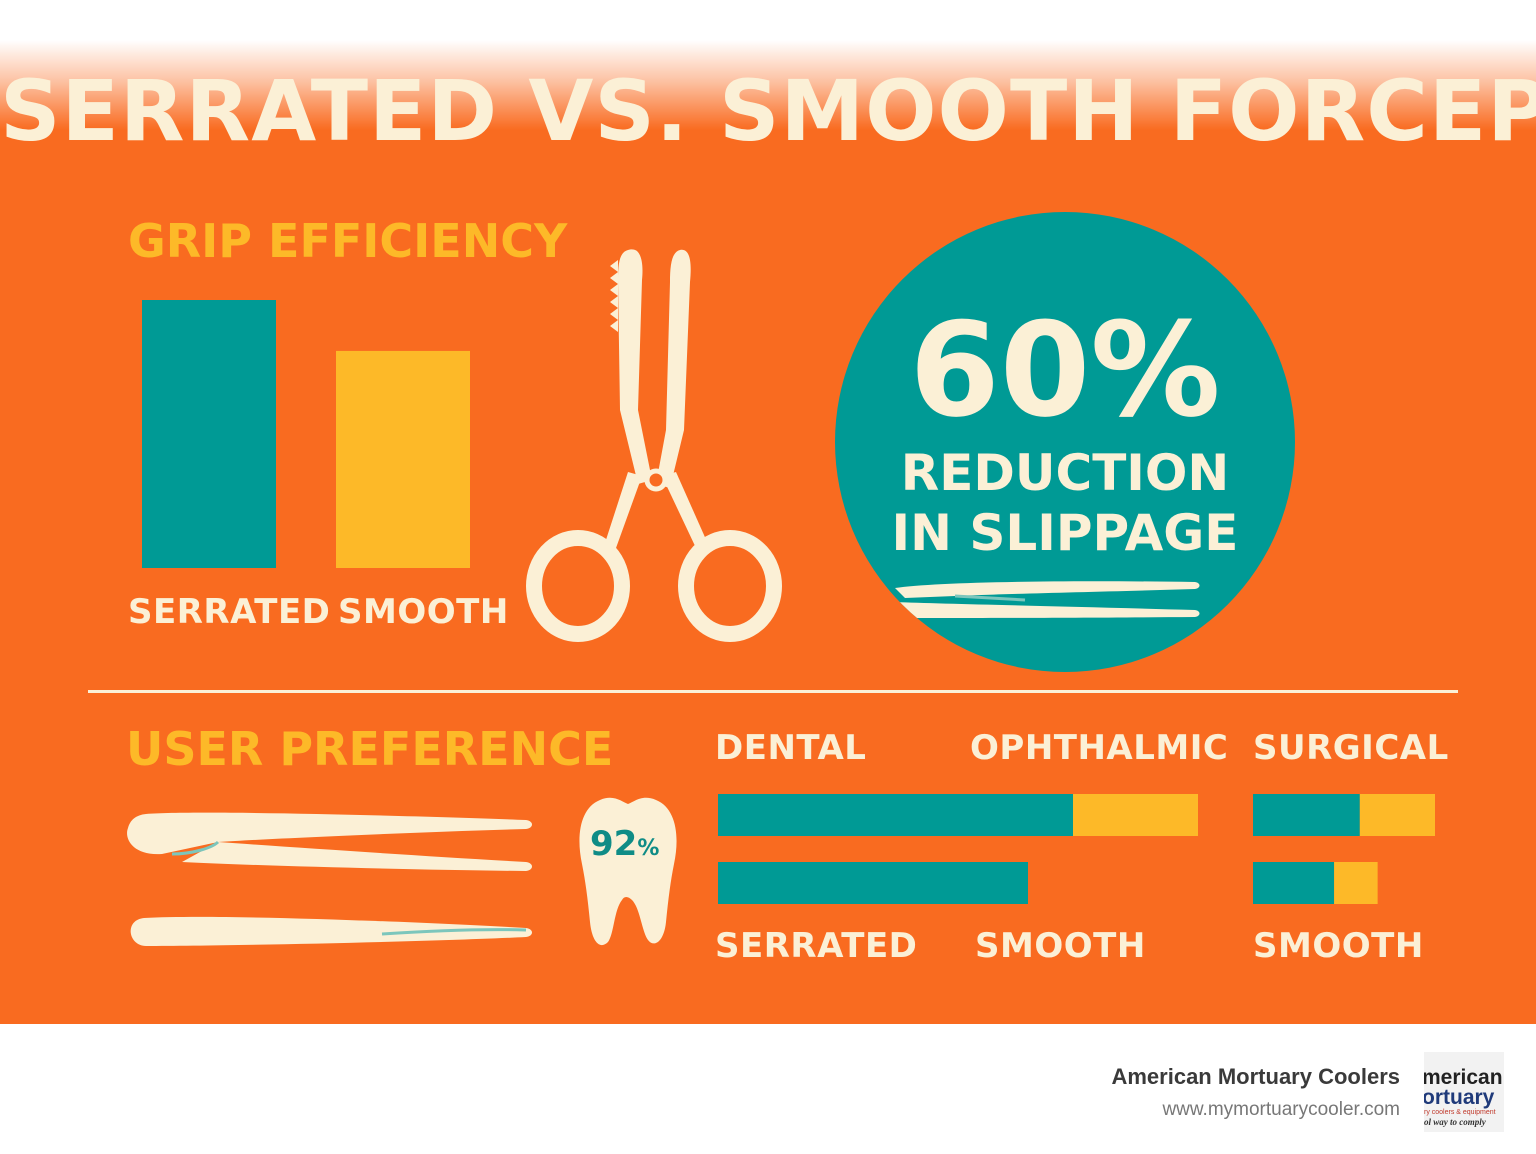  I want to click on category-ophthalmic: OPHTHALMIC, so click(1099, 748).